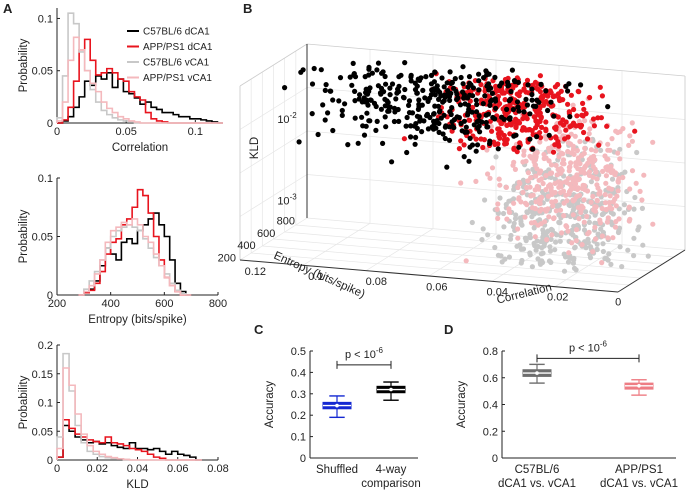 The height and width of the screenshot is (493, 692). What do you see at coordinates (639, 484) in the screenshot?
I see `category-label-D: dCA1 vs. vCA1` at bounding box center [639, 484].